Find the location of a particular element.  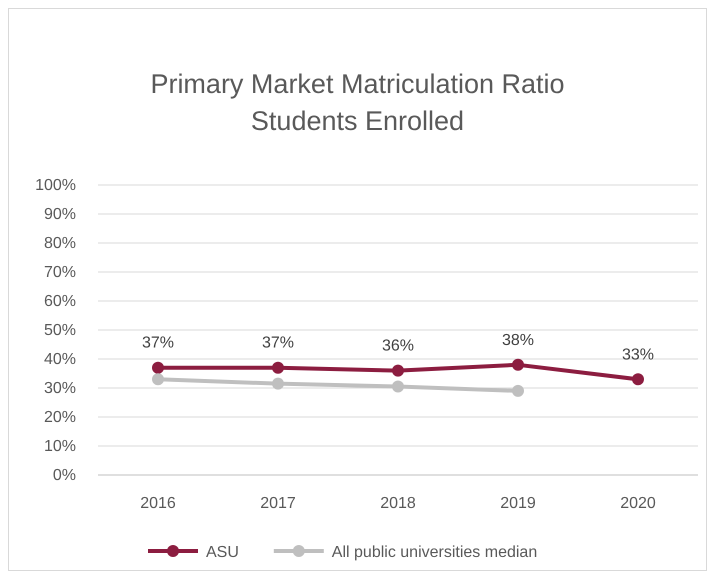

y-tick-label: 100% is located at coordinates (55, 185).